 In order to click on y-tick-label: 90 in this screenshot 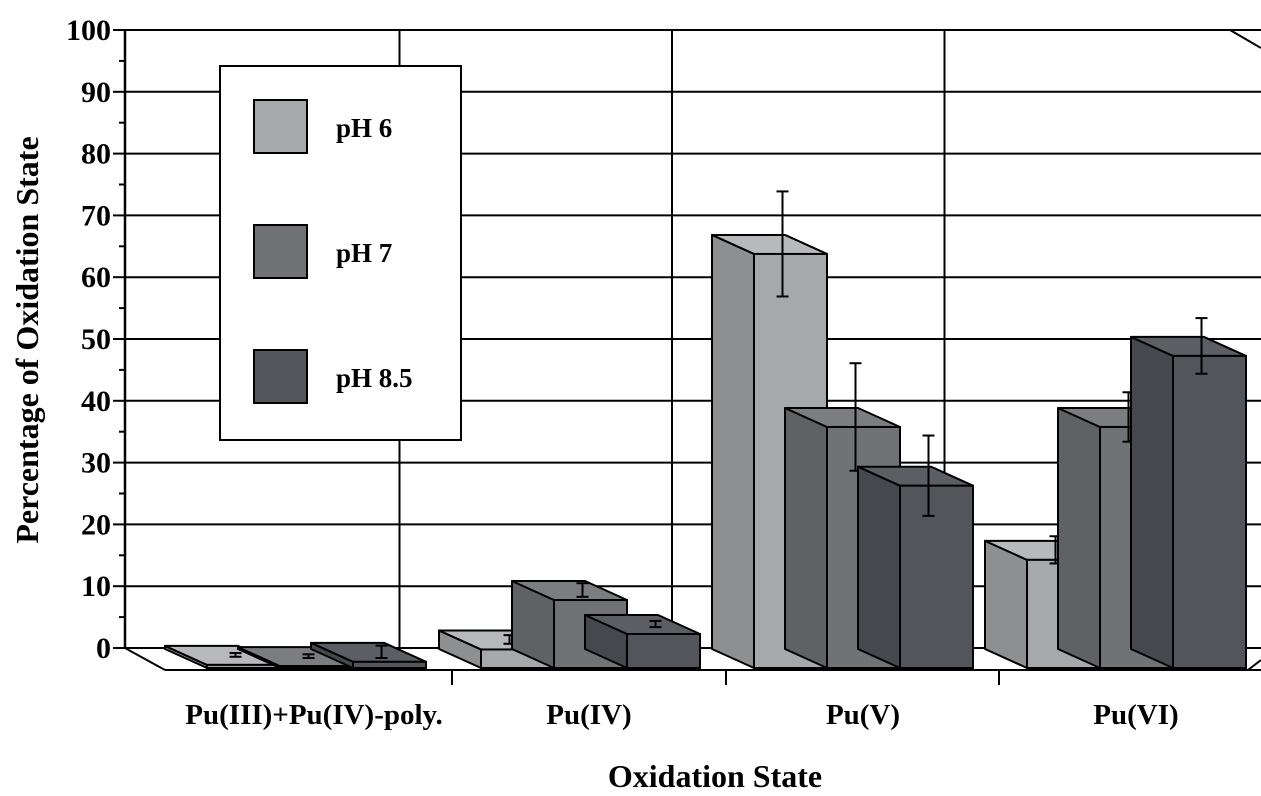, I will do `click(96, 92)`.